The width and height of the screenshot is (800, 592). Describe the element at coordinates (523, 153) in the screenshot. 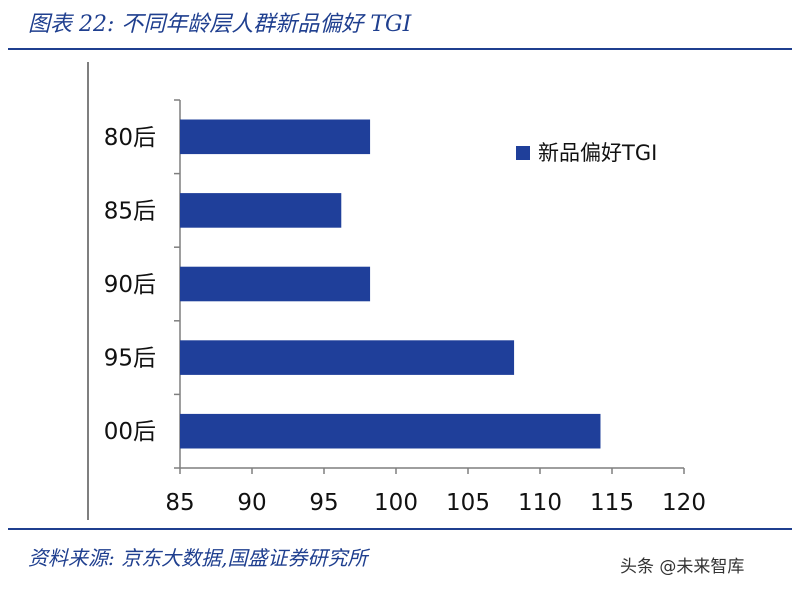

I see `legend-swatch` at that location.